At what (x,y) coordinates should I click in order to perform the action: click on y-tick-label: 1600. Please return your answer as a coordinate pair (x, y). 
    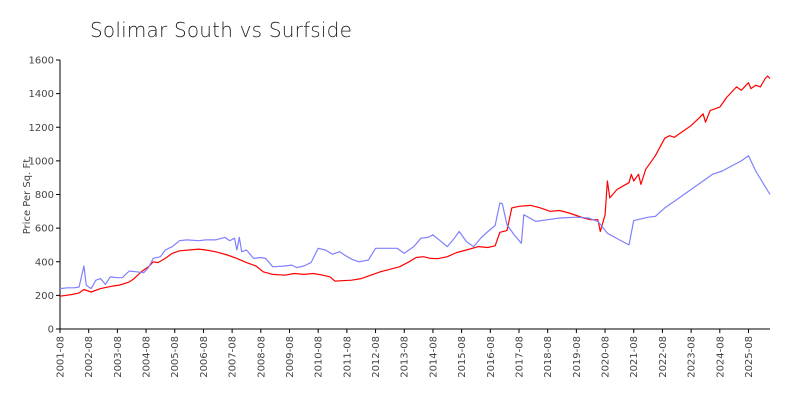
    Looking at the image, I should click on (41, 61).